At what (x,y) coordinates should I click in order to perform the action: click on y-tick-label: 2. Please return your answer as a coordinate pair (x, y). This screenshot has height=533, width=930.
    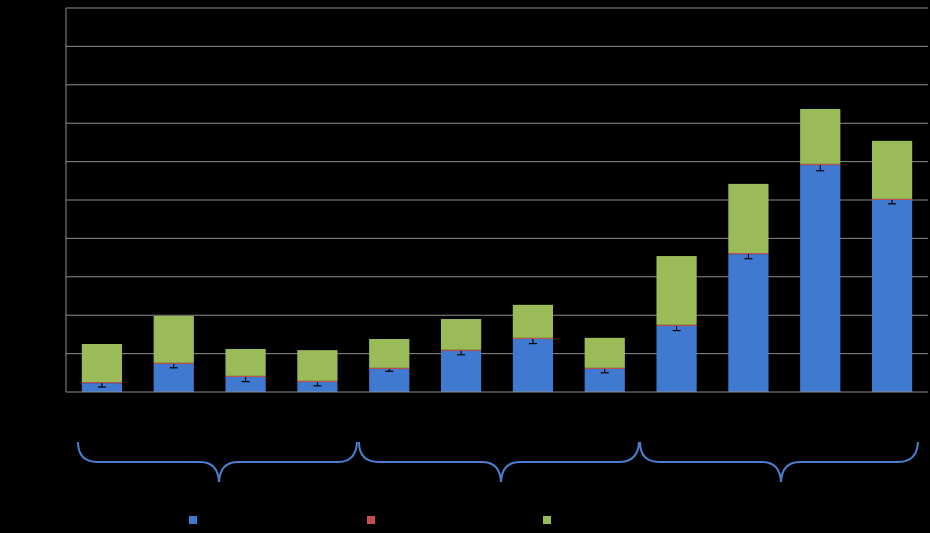
    Looking at the image, I should click on (54, 314).